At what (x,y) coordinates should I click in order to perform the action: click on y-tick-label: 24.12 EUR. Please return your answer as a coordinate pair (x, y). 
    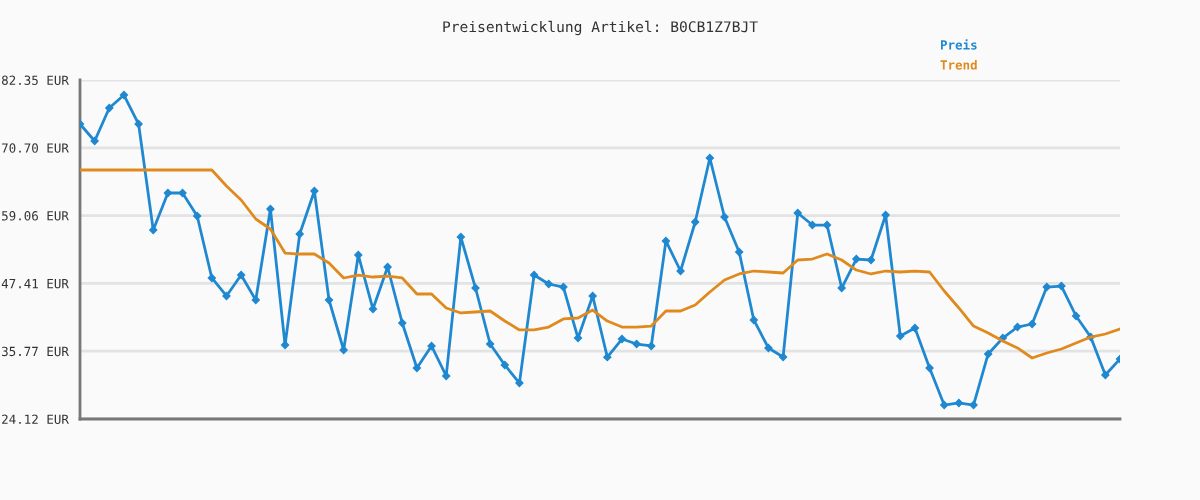
    Looking at the image, I should click on (35, 419).